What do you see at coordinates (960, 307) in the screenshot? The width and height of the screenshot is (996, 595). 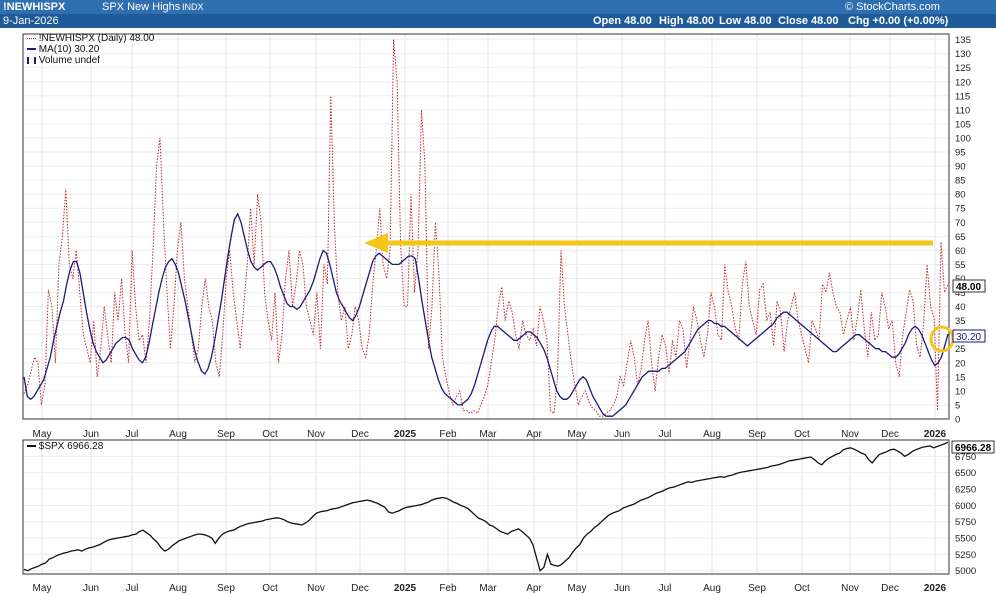 I see `y-tick-label: 40` at bounding box center [960, 307].